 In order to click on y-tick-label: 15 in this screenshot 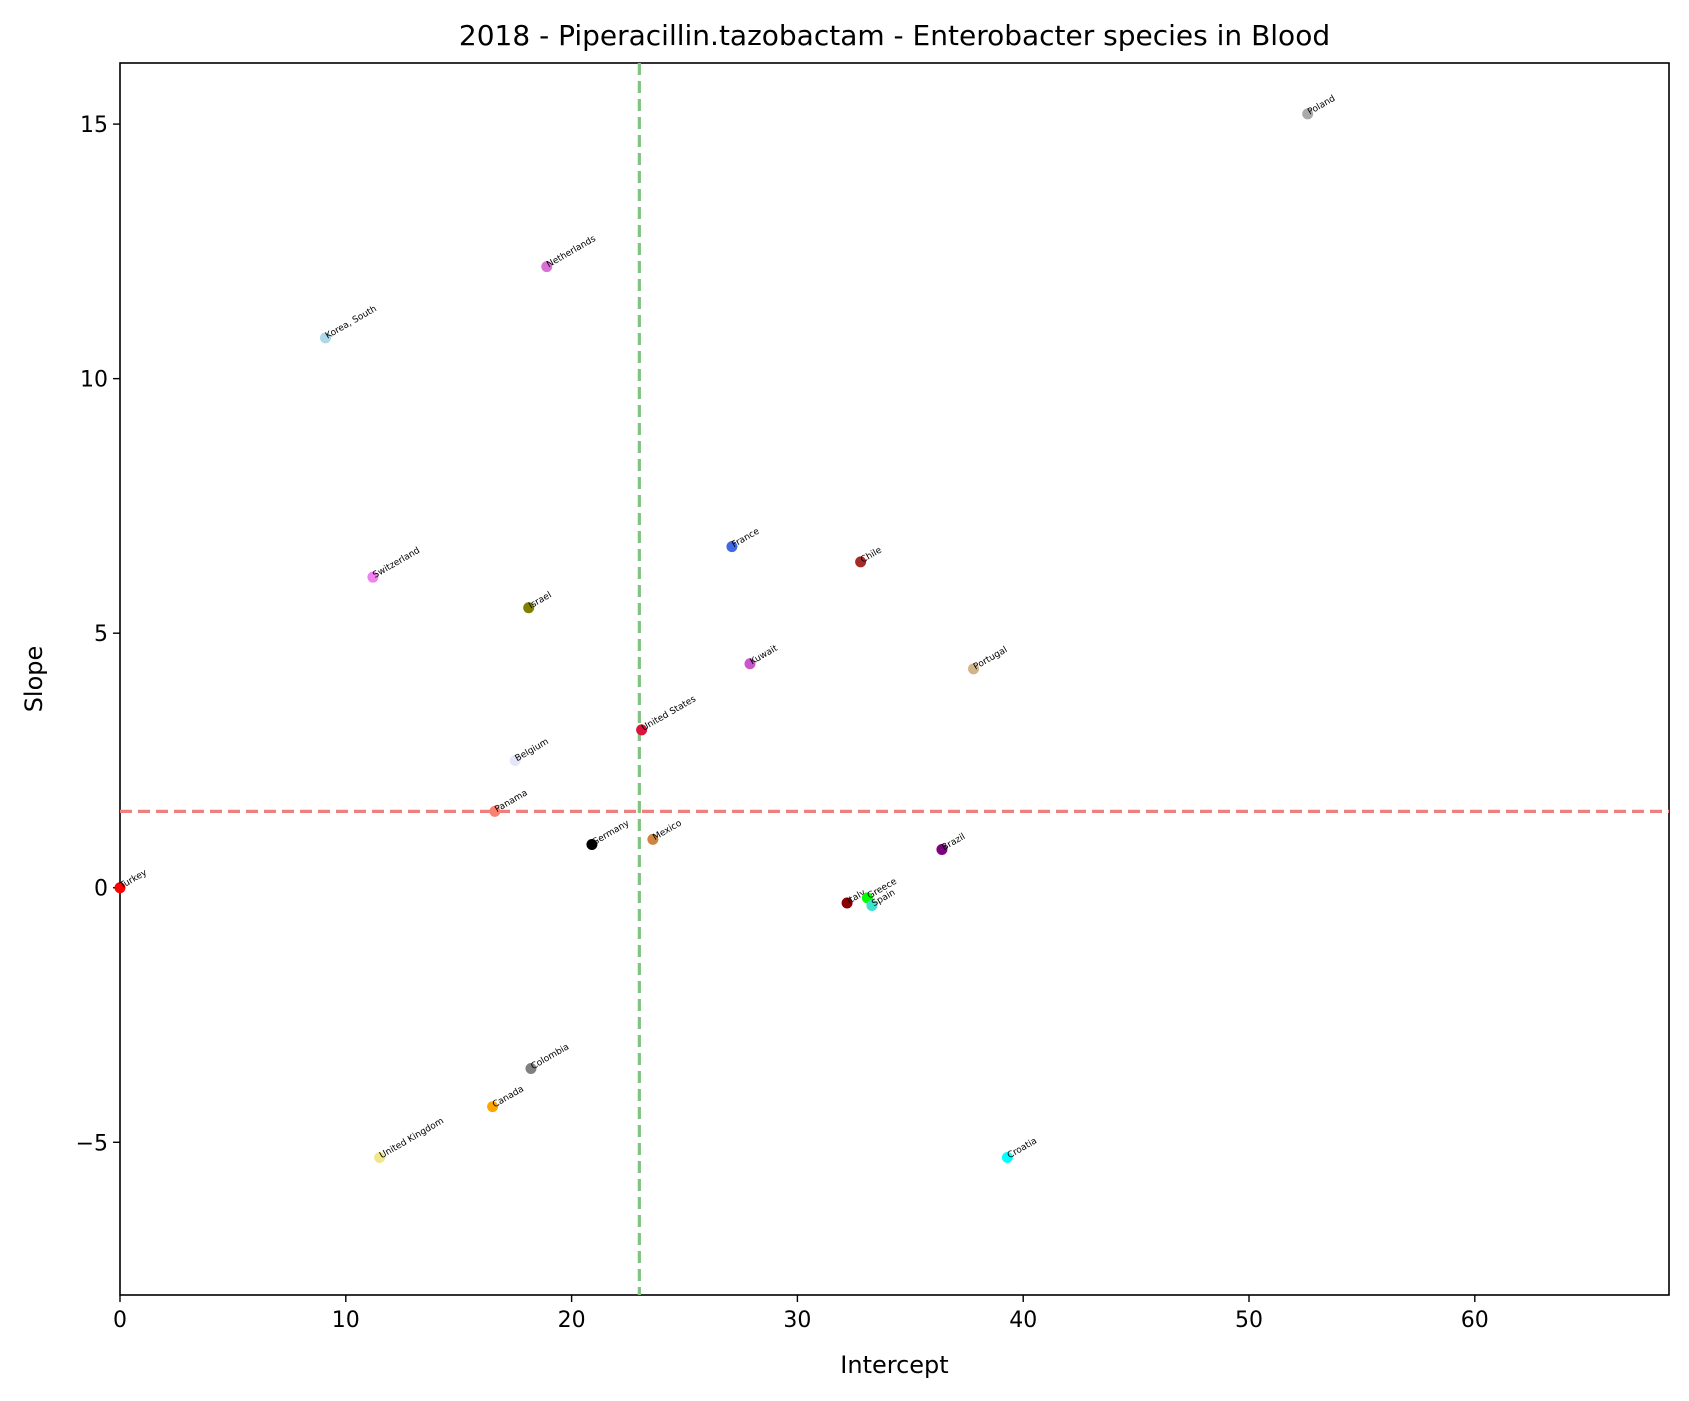, I will do `click(94, 125)`.